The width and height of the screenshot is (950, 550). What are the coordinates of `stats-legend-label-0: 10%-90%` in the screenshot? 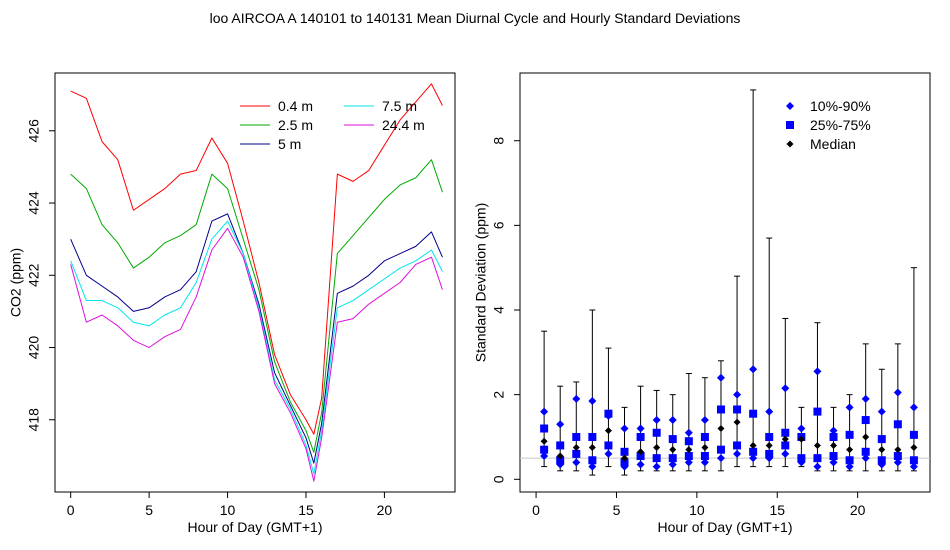 It's located at (840, 106).